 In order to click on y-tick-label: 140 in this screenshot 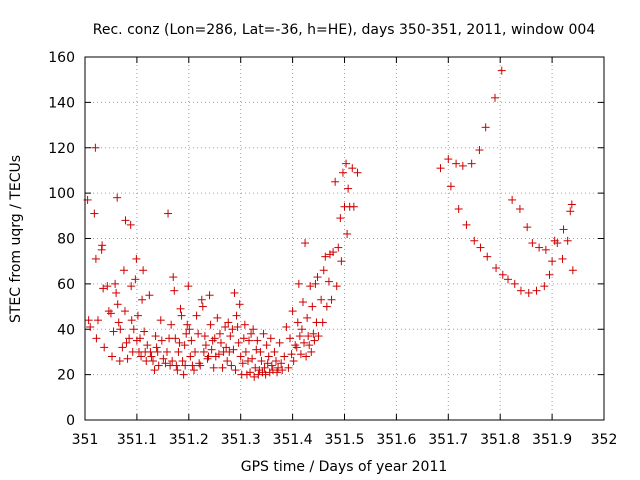, I will do `click(61, 103)`.